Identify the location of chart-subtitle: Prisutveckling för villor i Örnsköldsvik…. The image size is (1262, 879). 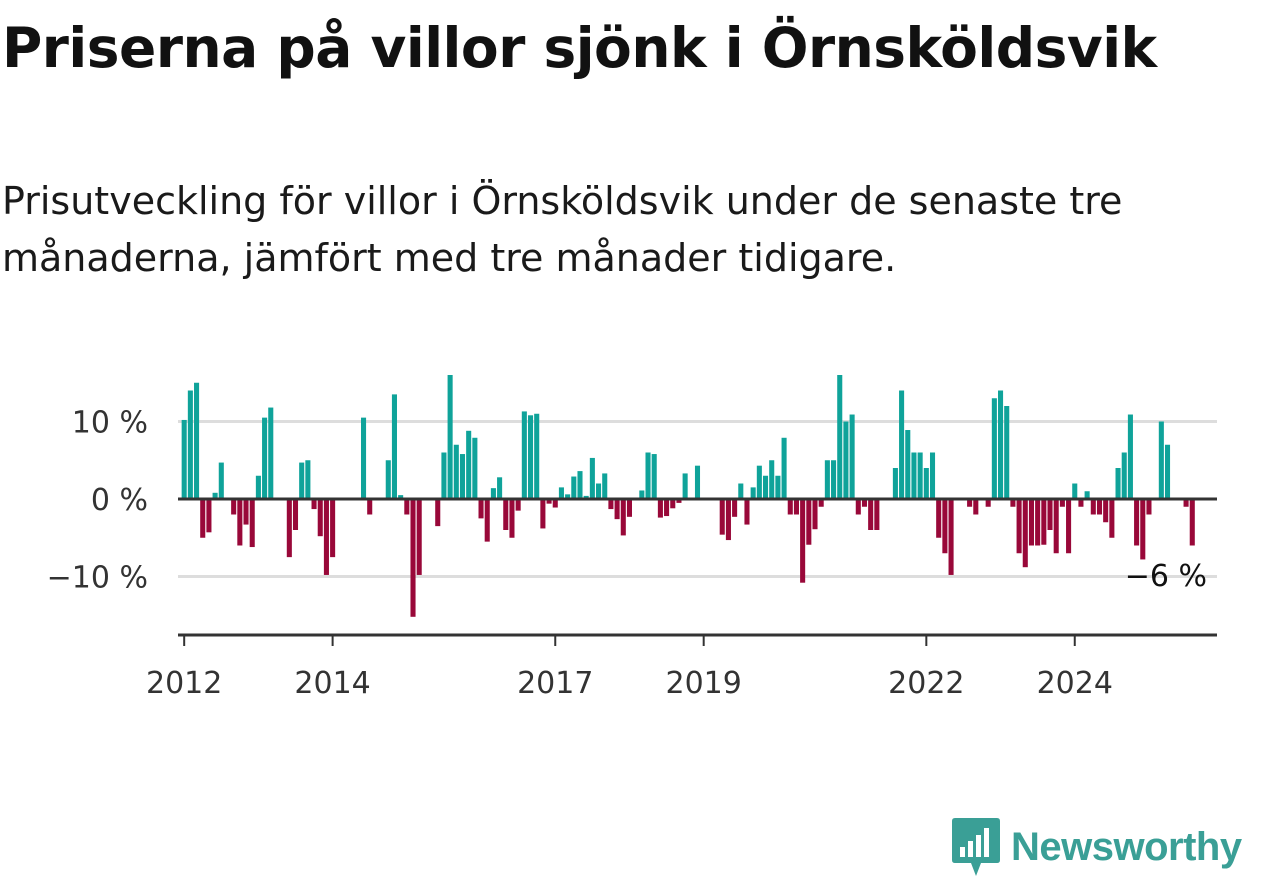
(562, 229).